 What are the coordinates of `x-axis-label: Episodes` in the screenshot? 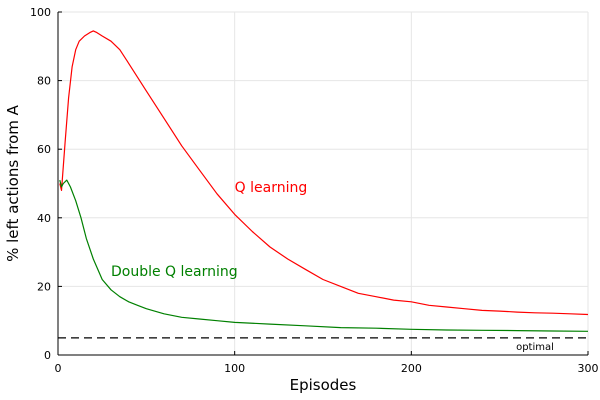 It's located at (323, 385).